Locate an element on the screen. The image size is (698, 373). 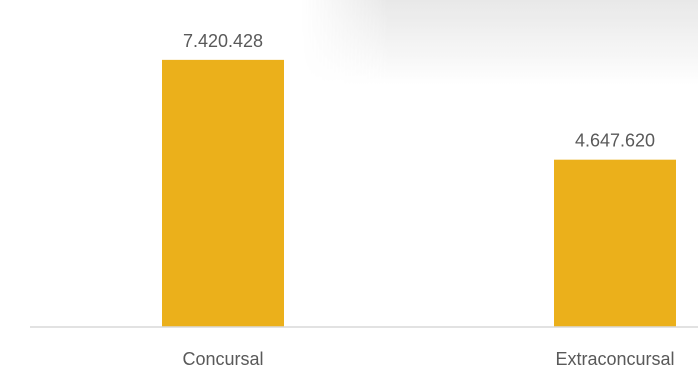
data-label-concursal: 7.420.428 is located at coordinates (223, 41).